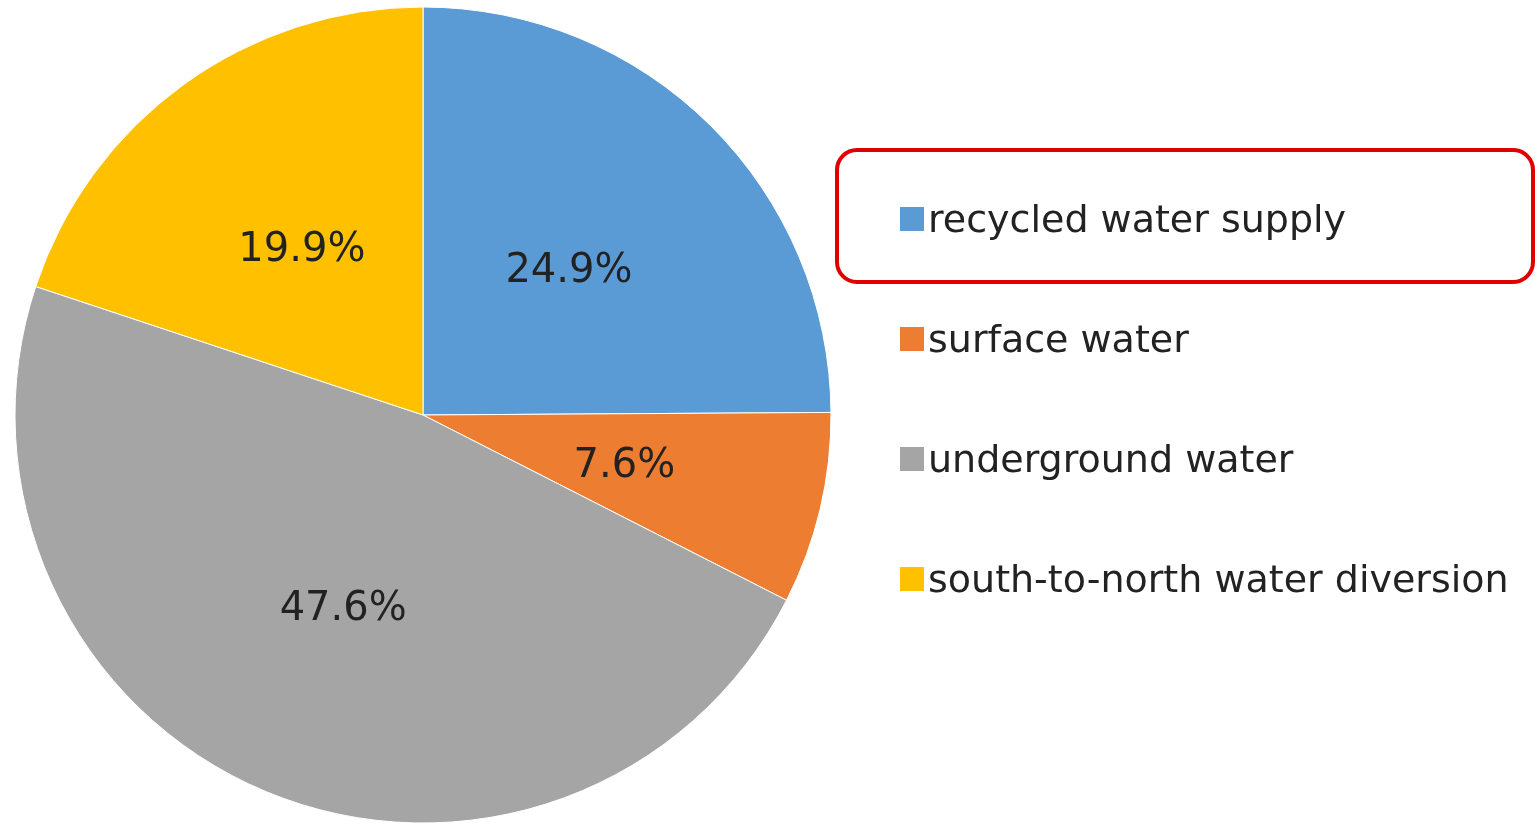 This screenshot has width=1540, height=826. Describe the element at coordinates (1059, 339) in the screenshot. I see `legend-label: surface water` at that location.